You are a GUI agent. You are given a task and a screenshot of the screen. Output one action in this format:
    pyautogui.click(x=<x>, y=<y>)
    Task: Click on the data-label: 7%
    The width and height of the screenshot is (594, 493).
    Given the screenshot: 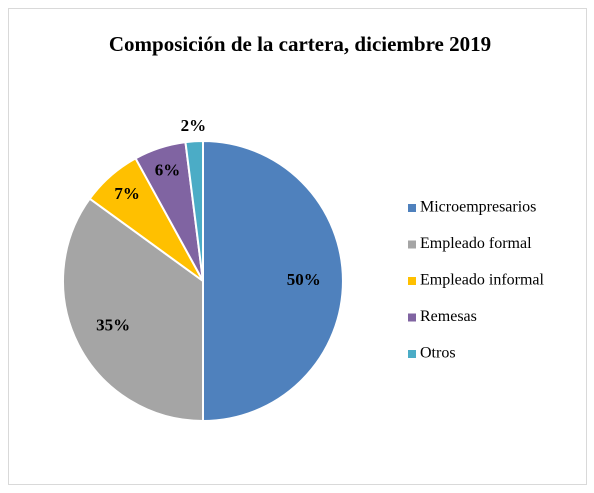 What is the action you would take?
    pyautogui.click(x=127, y=193)
    